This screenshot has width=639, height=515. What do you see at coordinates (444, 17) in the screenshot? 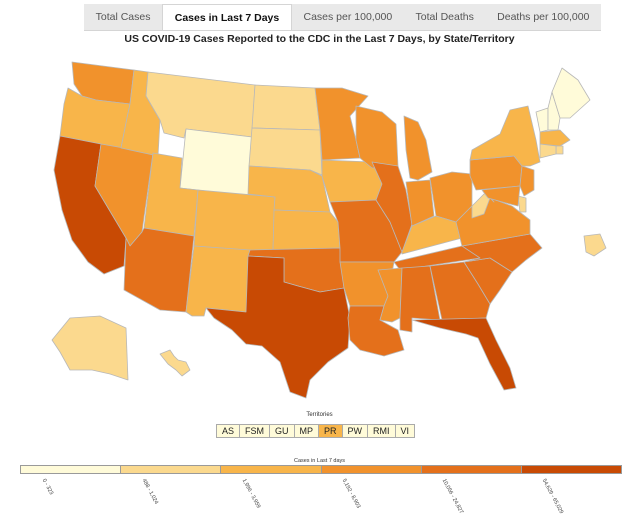
I see `tab-total-deaths: Total Deaths` at bounding box center [444, 17].